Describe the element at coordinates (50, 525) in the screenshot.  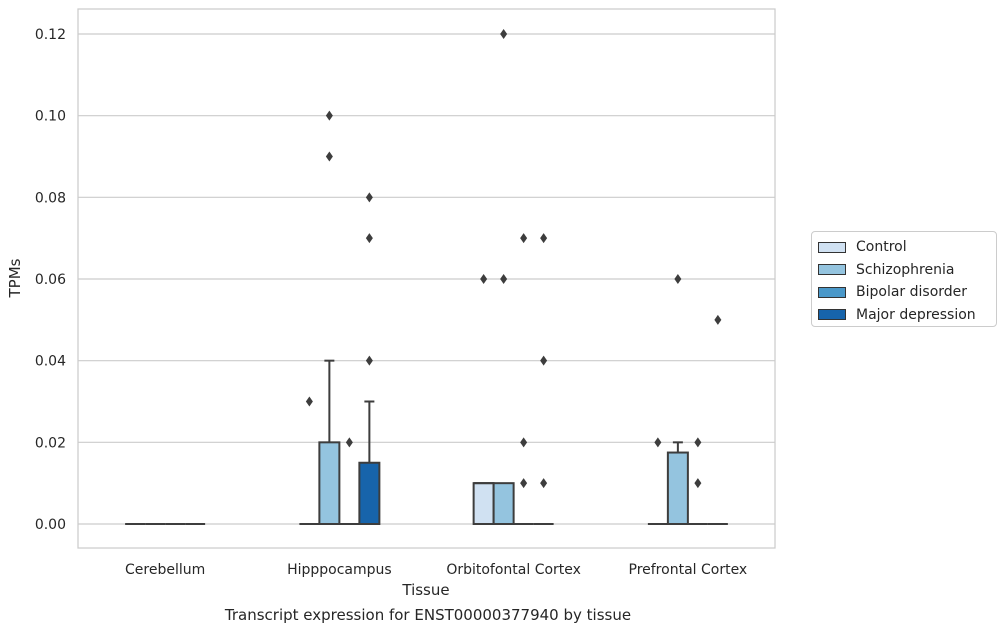
I see `y-tick-label: 0.00` at that location.